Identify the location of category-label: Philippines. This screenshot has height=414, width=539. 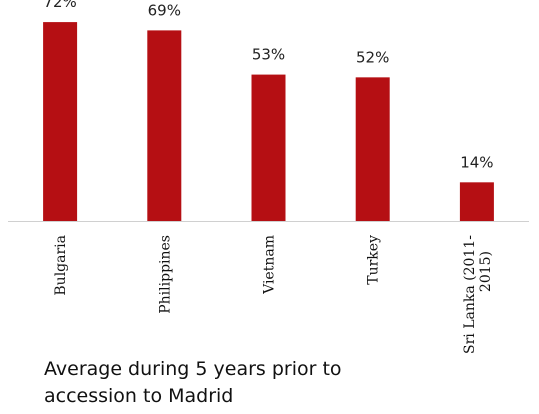
(165, 274).